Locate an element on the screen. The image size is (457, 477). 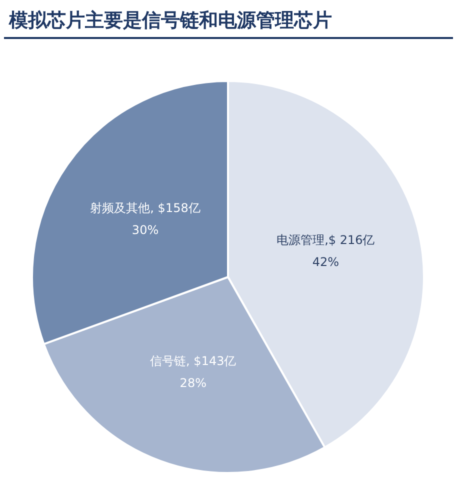
chart-title: 模拟芯片主要是信号链和电源管理芯片 is located at coordinates (170, 21).